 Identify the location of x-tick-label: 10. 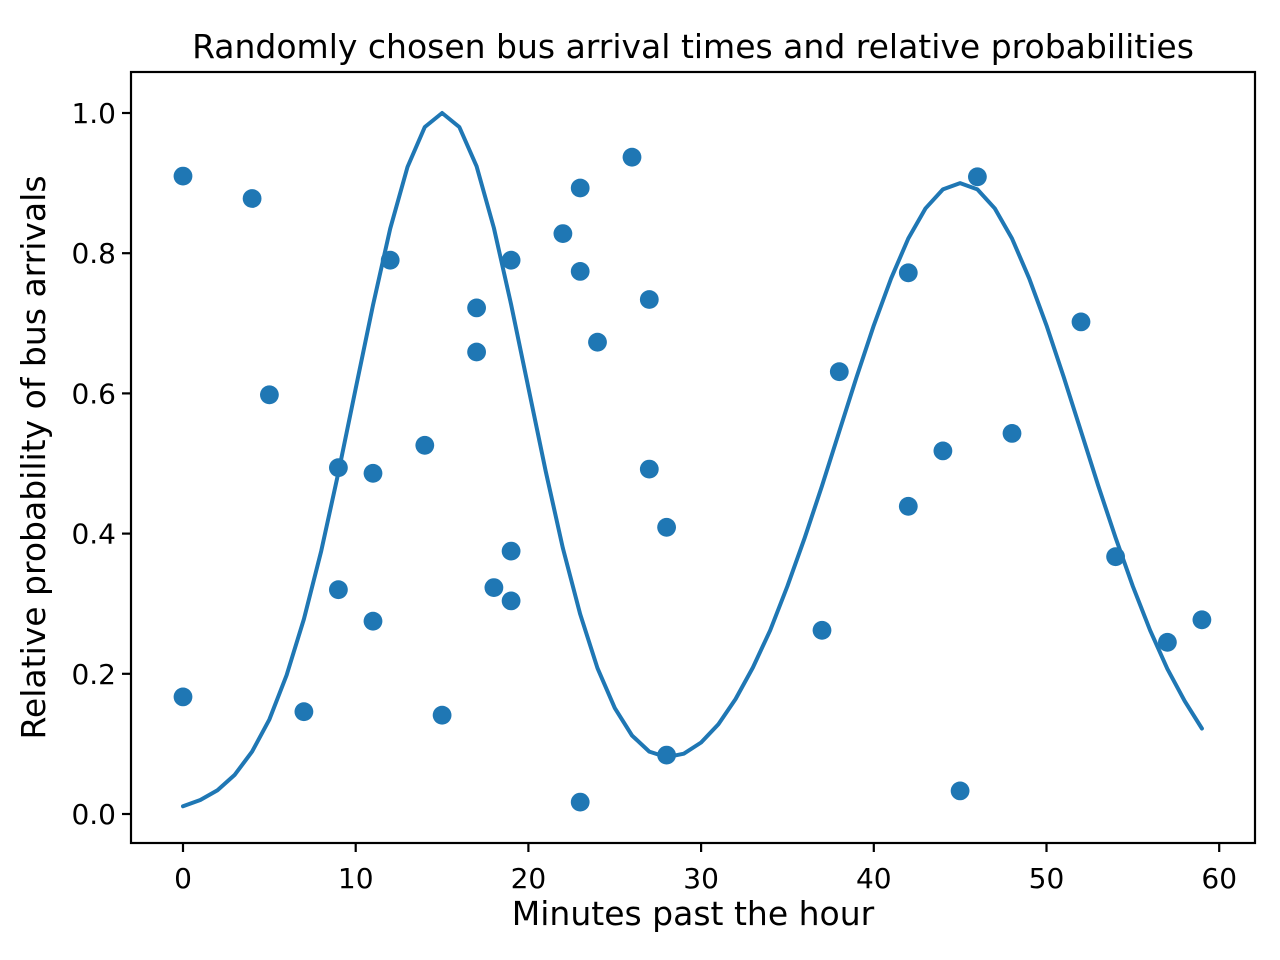
(356, 878).